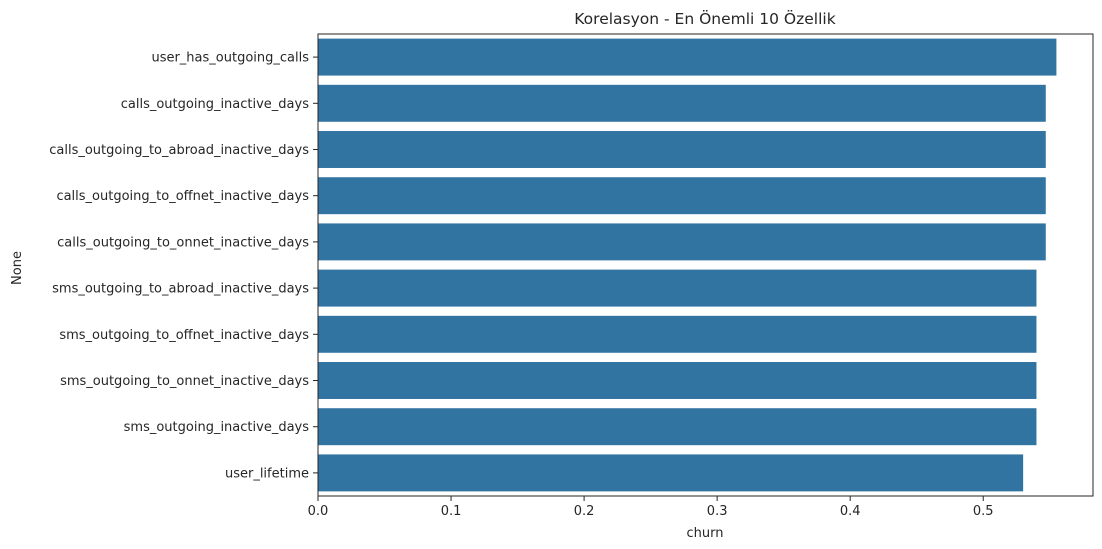 This screenshot has width=1102, height=549. I want to click on bar-sms-outgoing-to-onnet-inactive-days, so click(677, 380).